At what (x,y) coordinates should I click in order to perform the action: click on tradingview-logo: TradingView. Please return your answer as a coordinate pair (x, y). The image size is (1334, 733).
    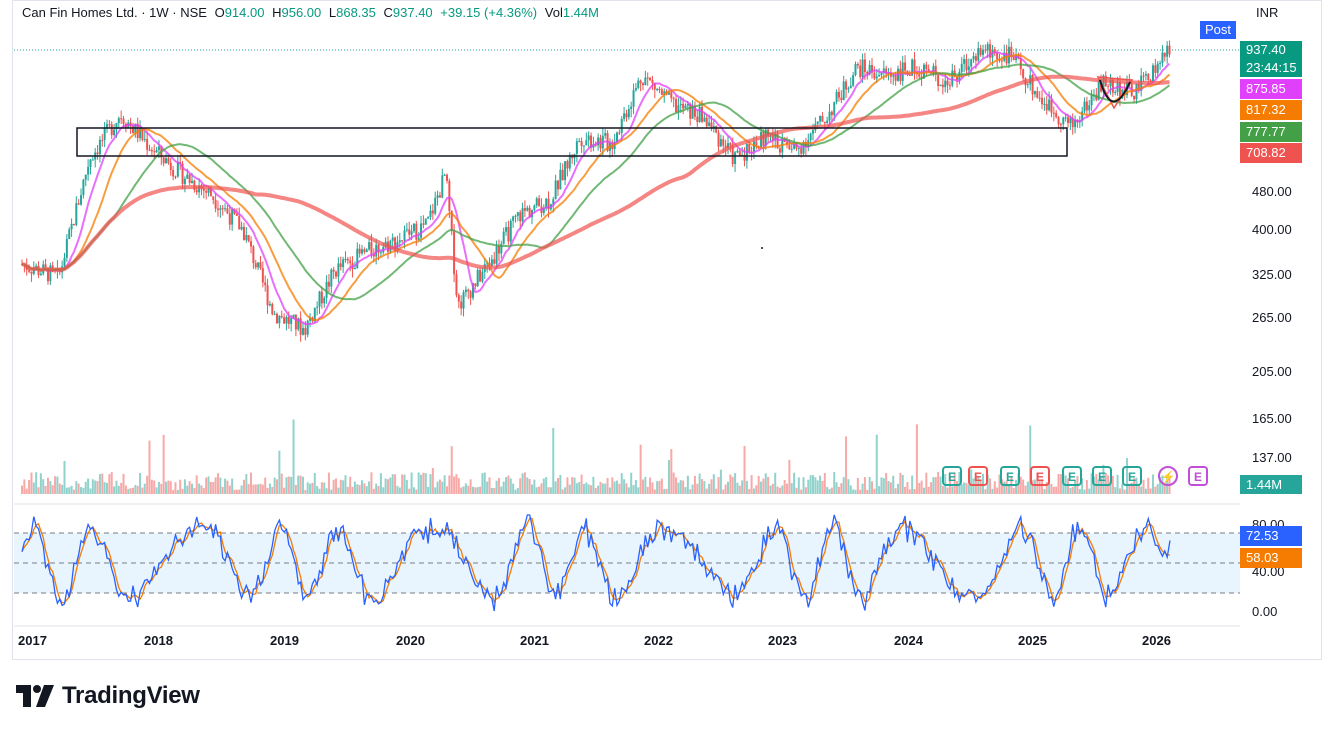
    Looking at the image, I should click on (108, 696).